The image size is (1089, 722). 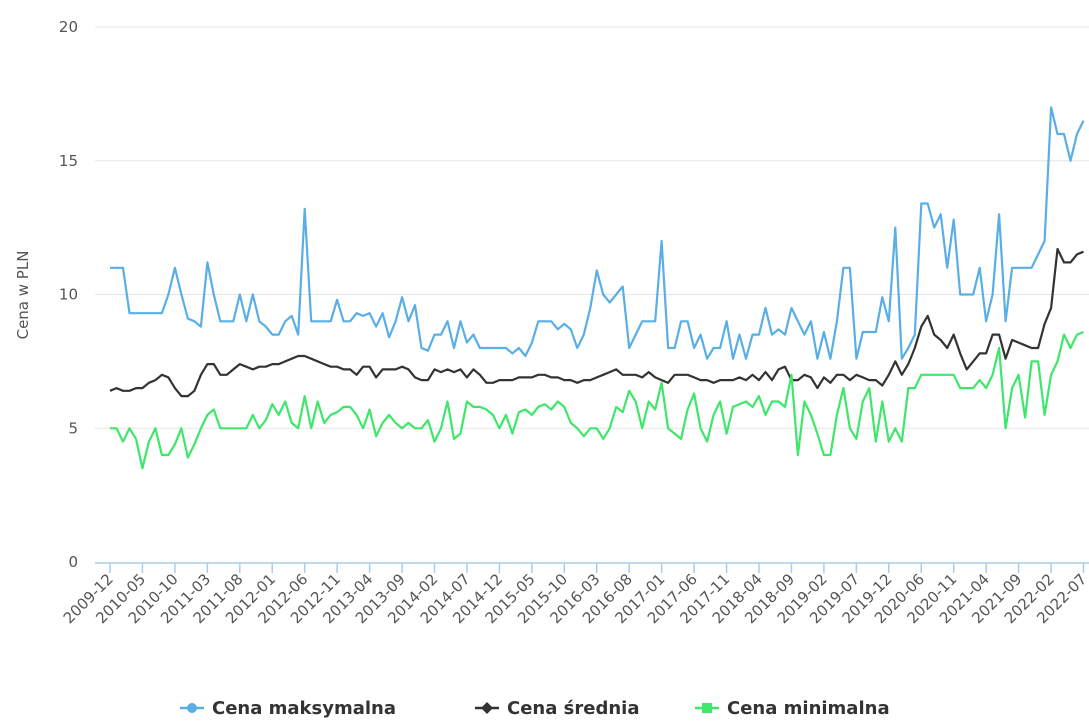 What do you see at coordinates (73, 428) in the screenshot?
I see `y-tick-label: 5` at bounding box center [73, 428].